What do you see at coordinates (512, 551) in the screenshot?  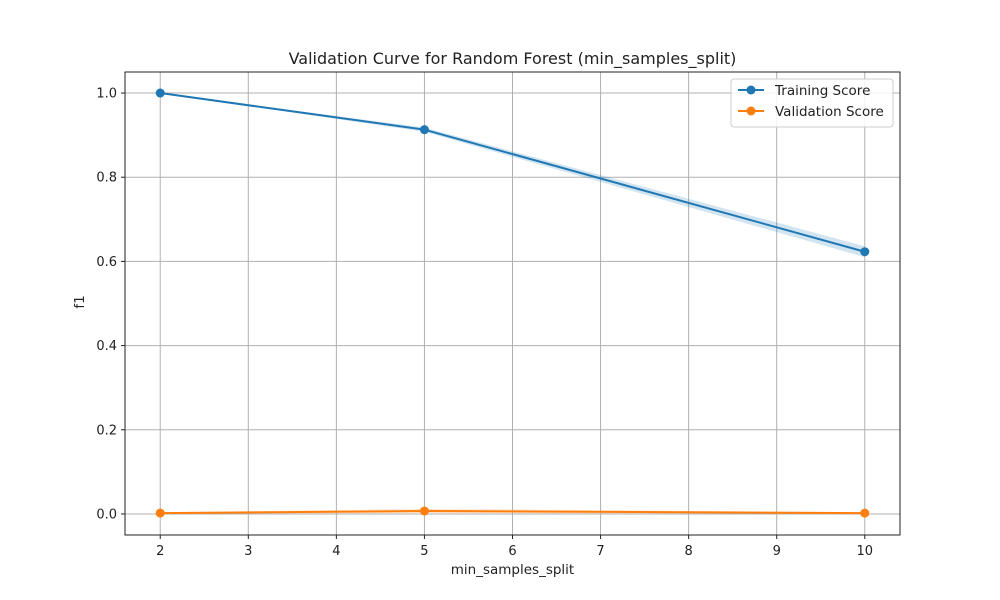 I see `x-tick-label: 6` at bounding box center [512, 551].